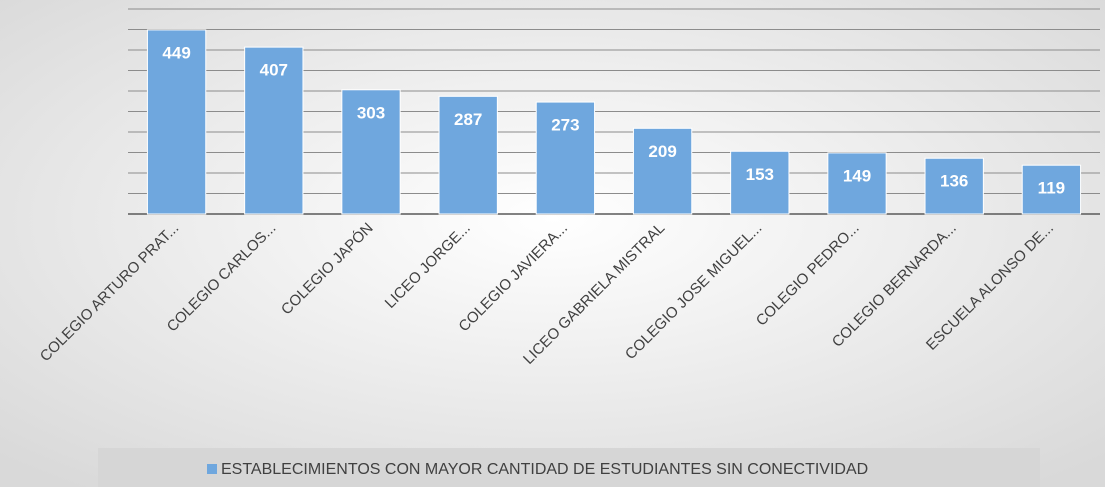 Image resolution: width=1105 pixels, height=487 pixels. What do you see at coordinates (857, 175) in the screenshot?
I see `data-label: 149` at bounding box center [857, 175].